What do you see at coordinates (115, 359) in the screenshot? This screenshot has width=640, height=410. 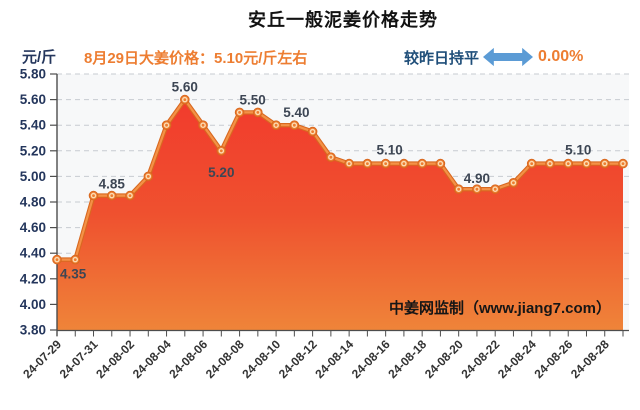 I see `x-tick-label-group: 24-08-02` at bounding box center [115, 359].